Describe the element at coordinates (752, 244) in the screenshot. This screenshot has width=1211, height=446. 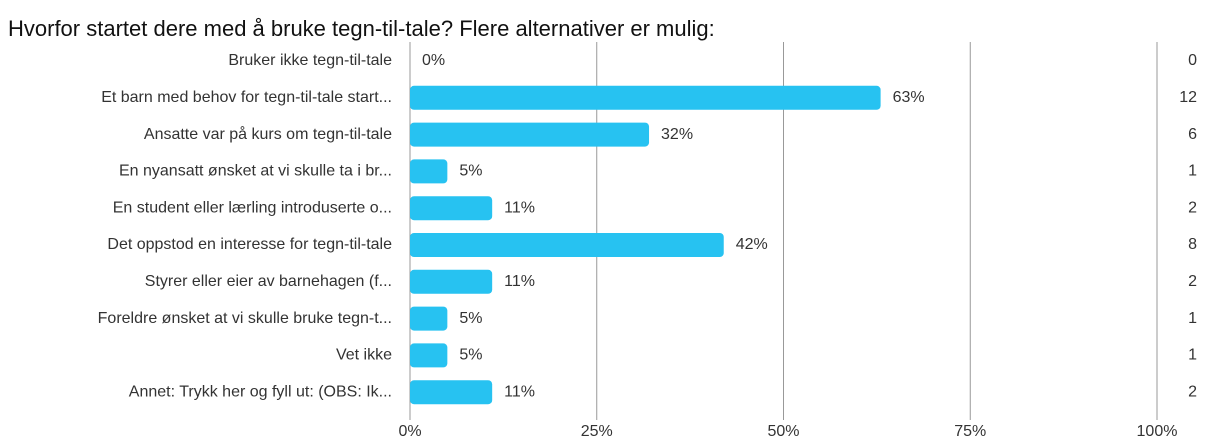
I see `value-label: 42%` at that location.